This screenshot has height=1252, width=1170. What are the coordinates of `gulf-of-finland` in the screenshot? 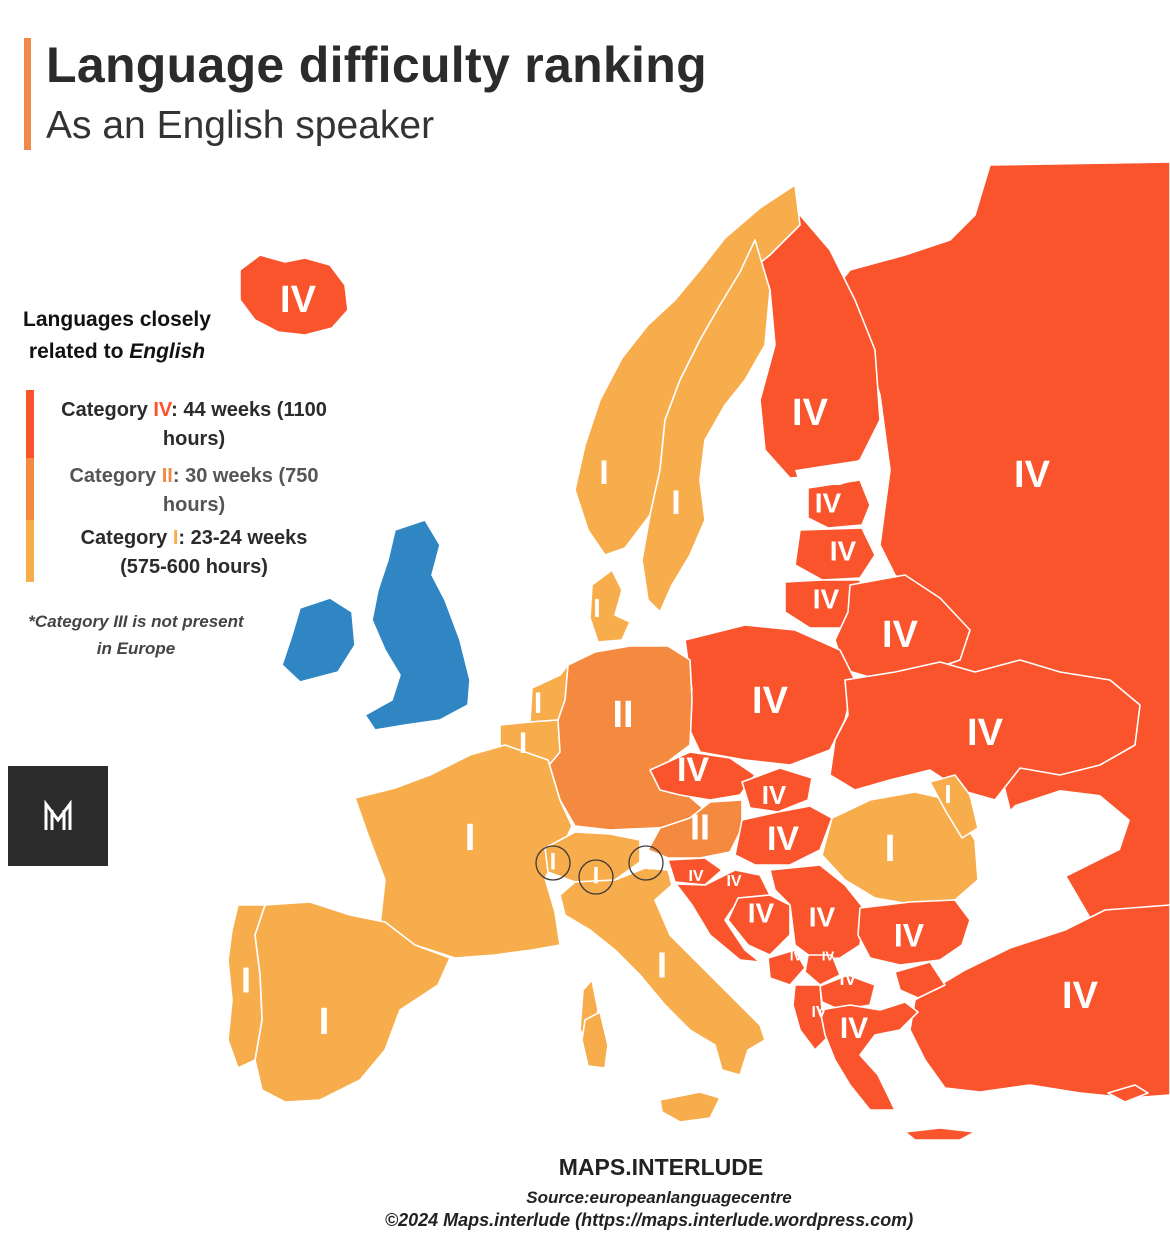 It's located at (837, 472).